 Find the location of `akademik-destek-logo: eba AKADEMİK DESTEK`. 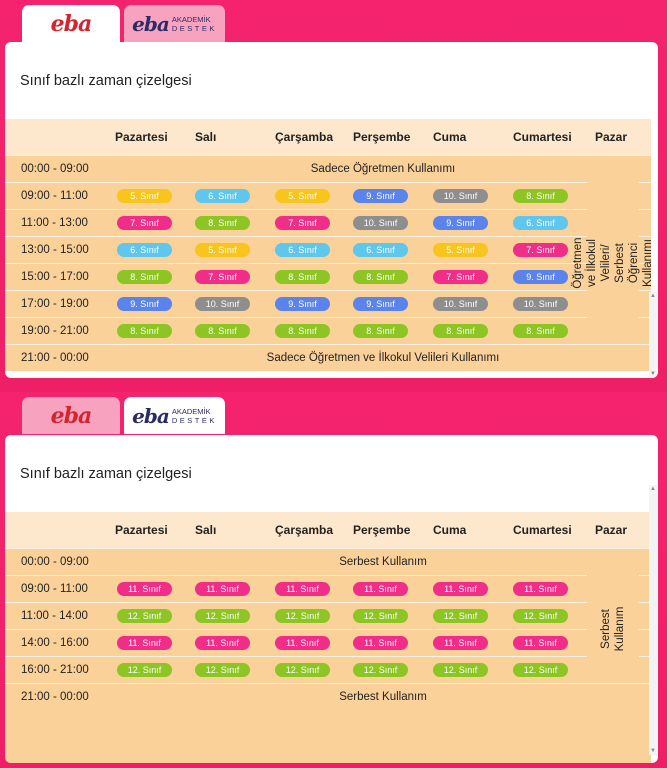

akademik-destek-logo: eba AKADEMİK DESTEK is located at coordinates (174, 23).